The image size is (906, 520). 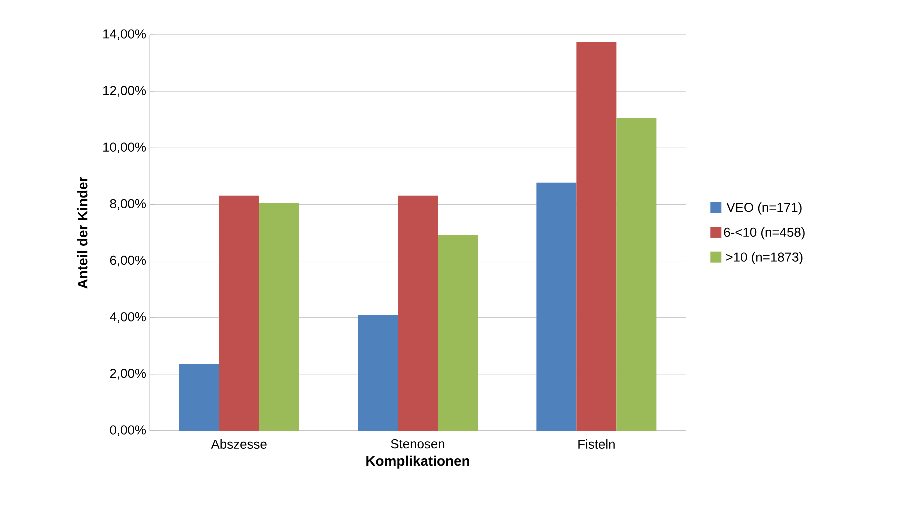 What do you see at coordinates (82, 233) in the screenshot?
I see `y-axis-title: Anteil der Kinder` at bounding box center [82, 233].